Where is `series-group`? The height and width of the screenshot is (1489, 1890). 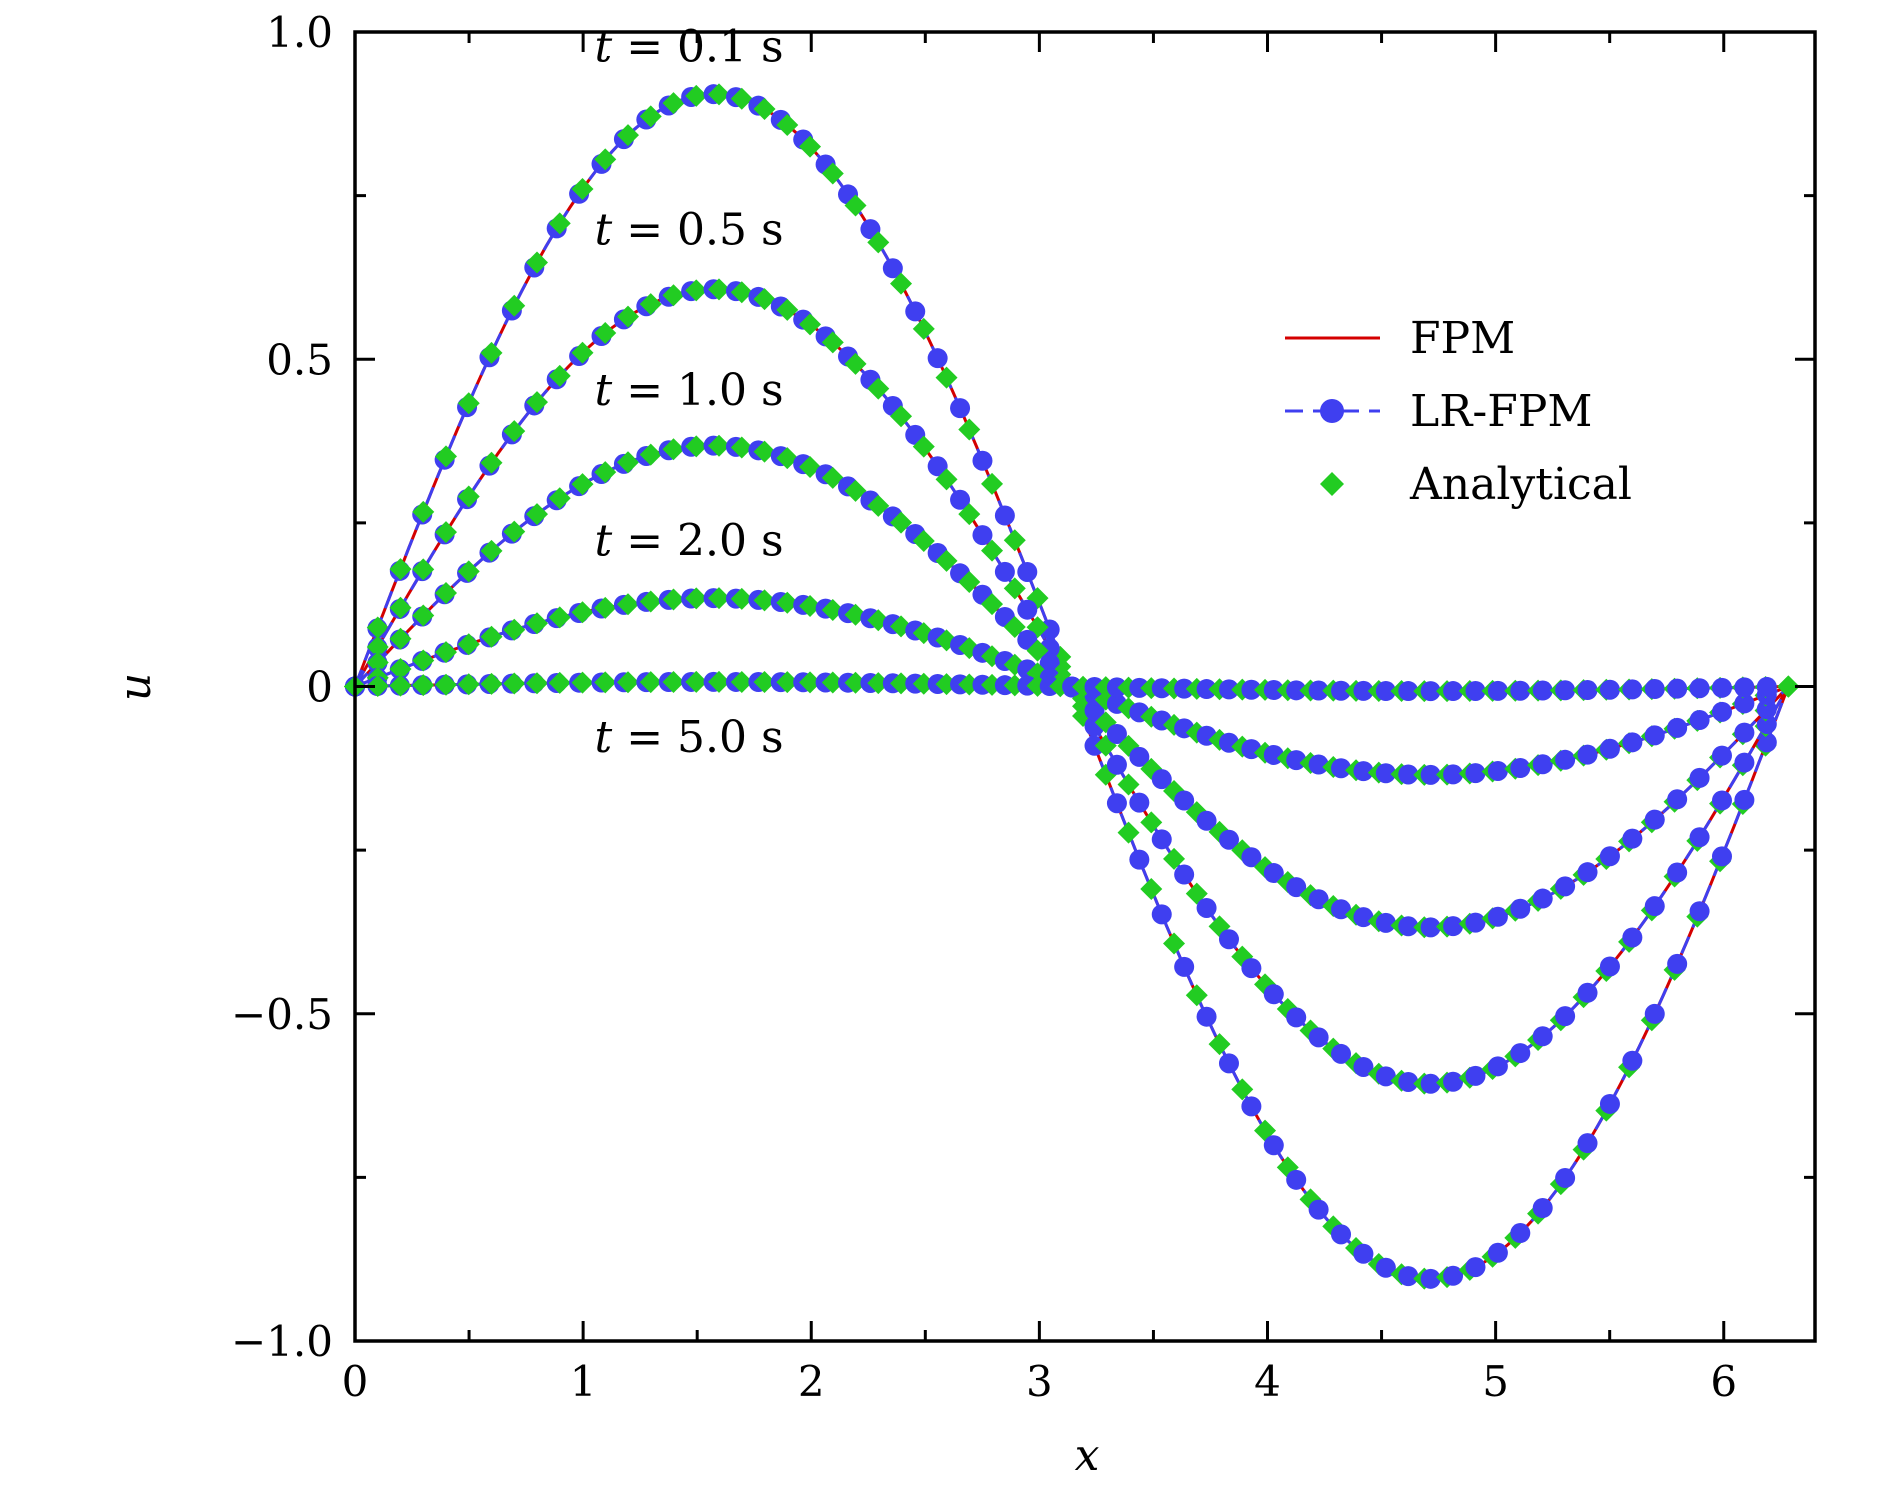 series-group is located at coordinates (1072, 686).